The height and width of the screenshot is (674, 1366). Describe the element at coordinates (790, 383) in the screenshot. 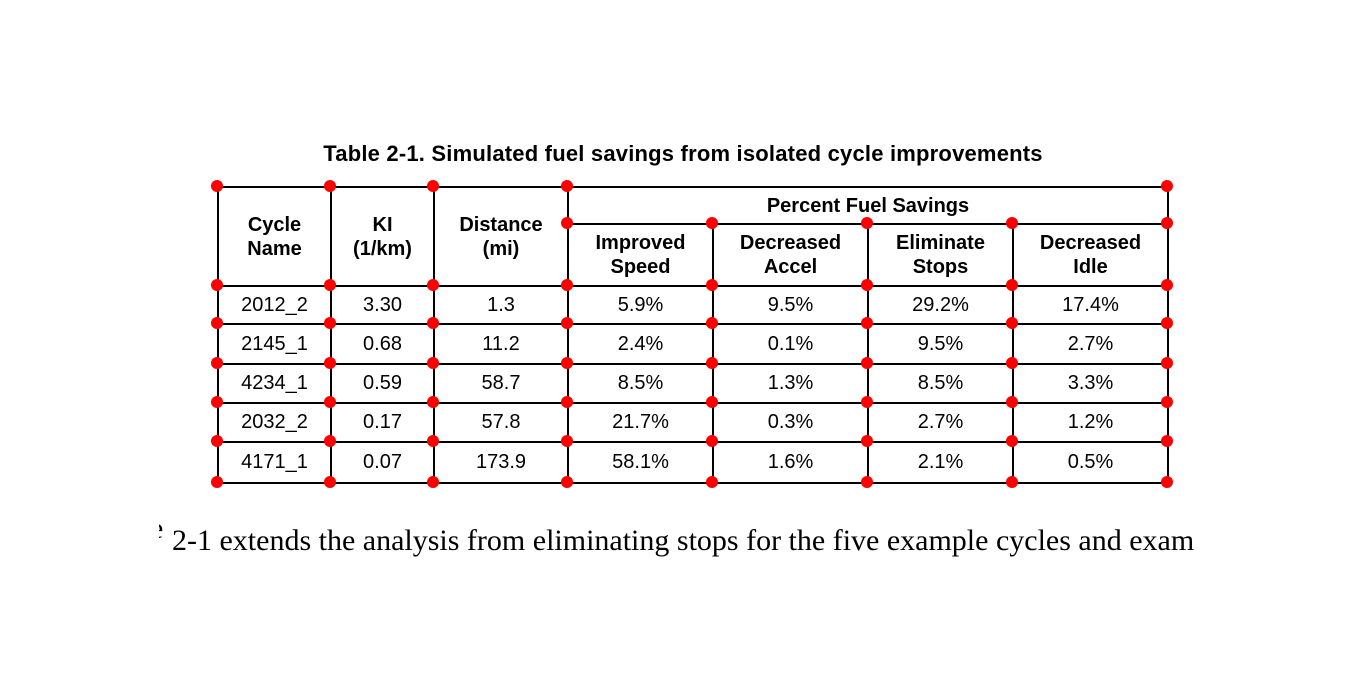

I see `table-cell-decreased-accel: 1.3%` at that location.